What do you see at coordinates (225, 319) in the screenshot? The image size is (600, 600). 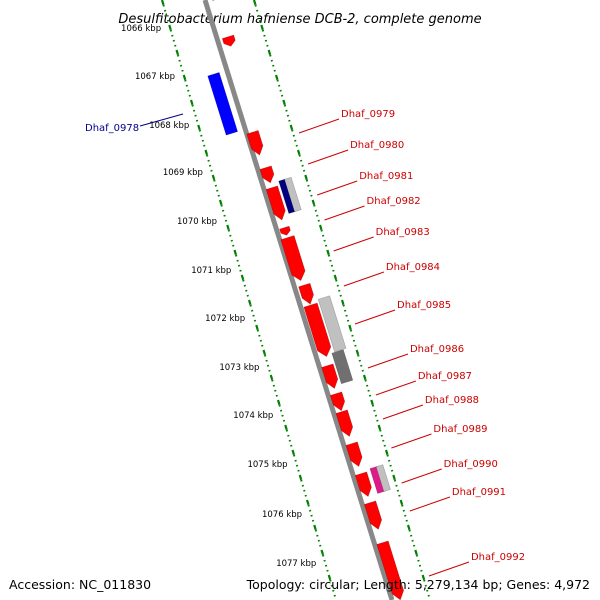 I see `kbp-tick-label: 1072 kbp` at bounding box center [225, 319].